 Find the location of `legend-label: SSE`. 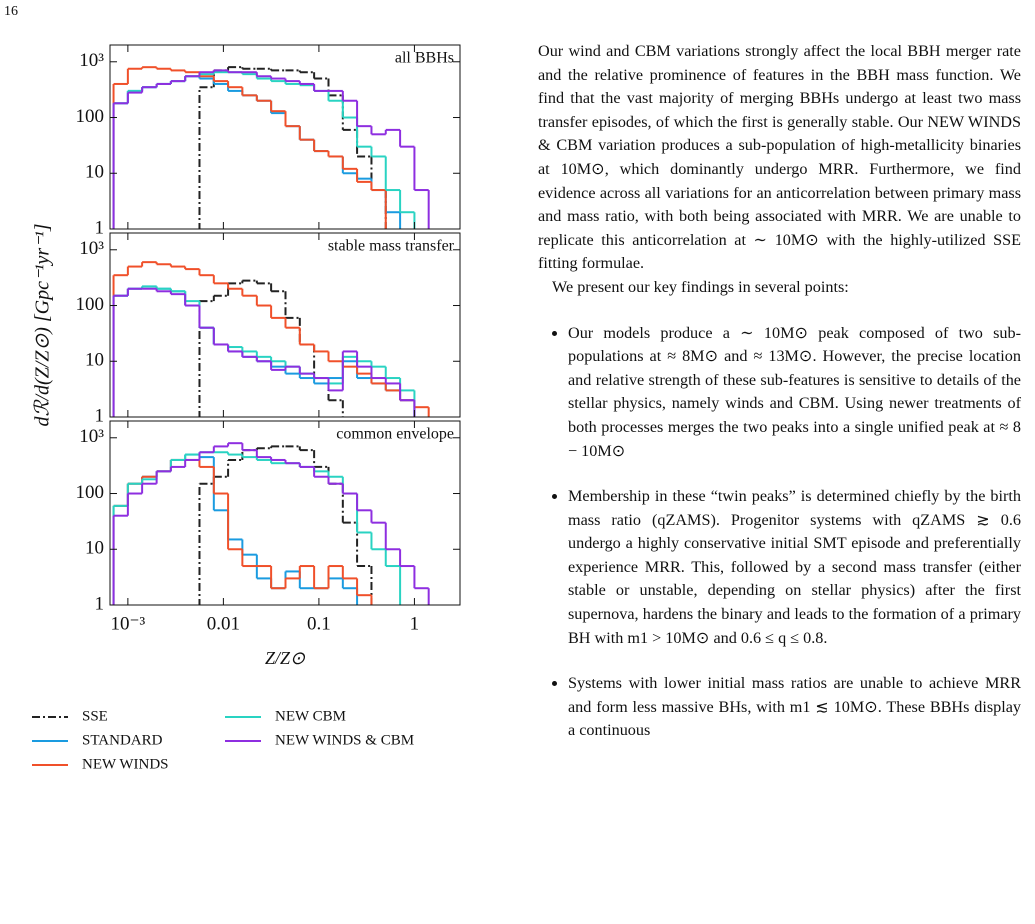

legend-label: SSE is located at coordinates (95, 716).